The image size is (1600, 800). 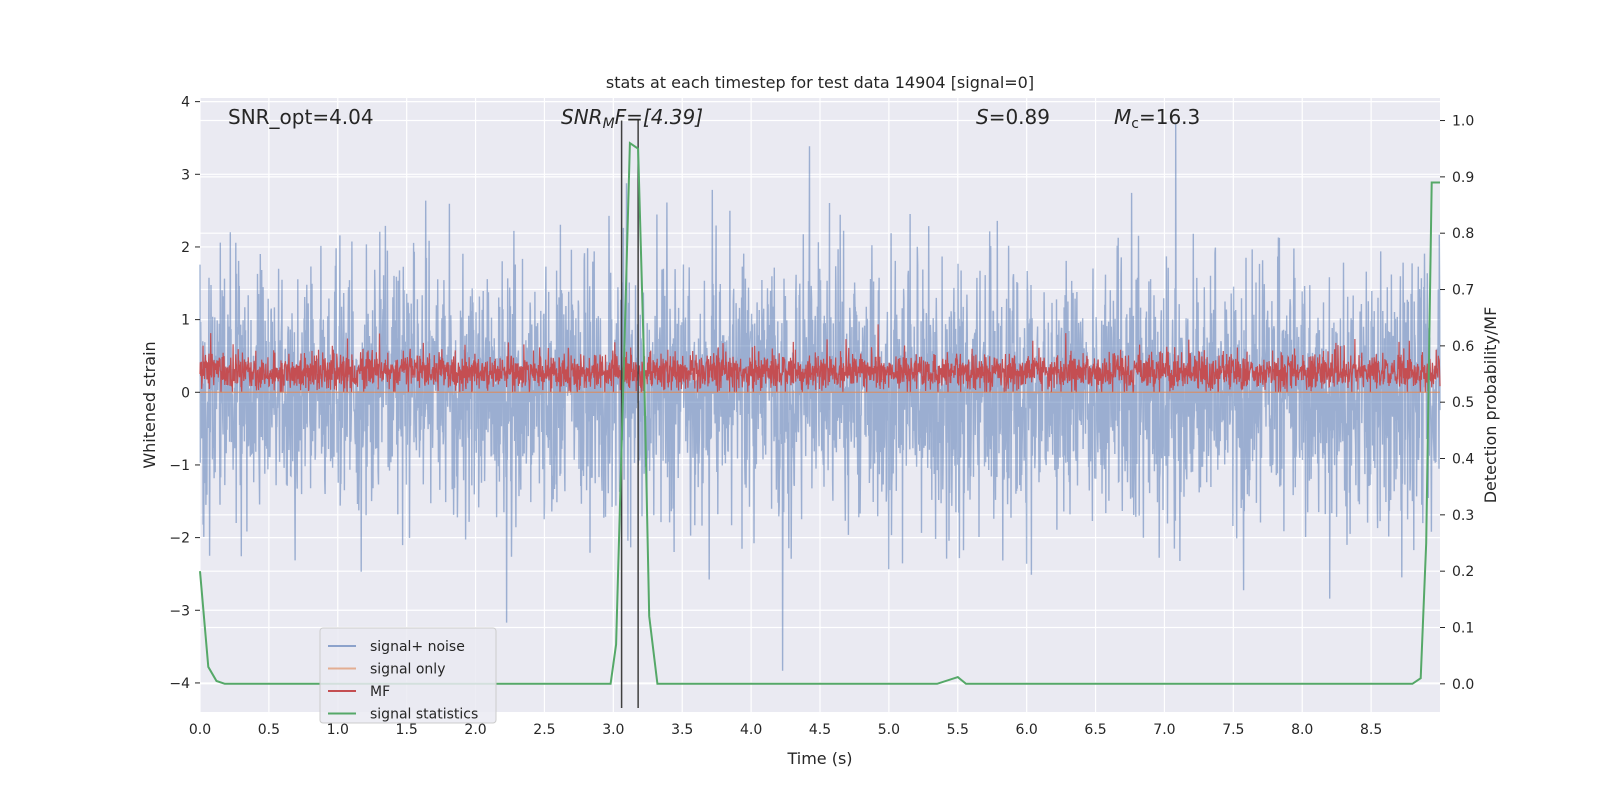 What do you see at coordinates (185, 321) in the screenshot?
I see `y-tick-label: 1` at bounding box center [185, 321].